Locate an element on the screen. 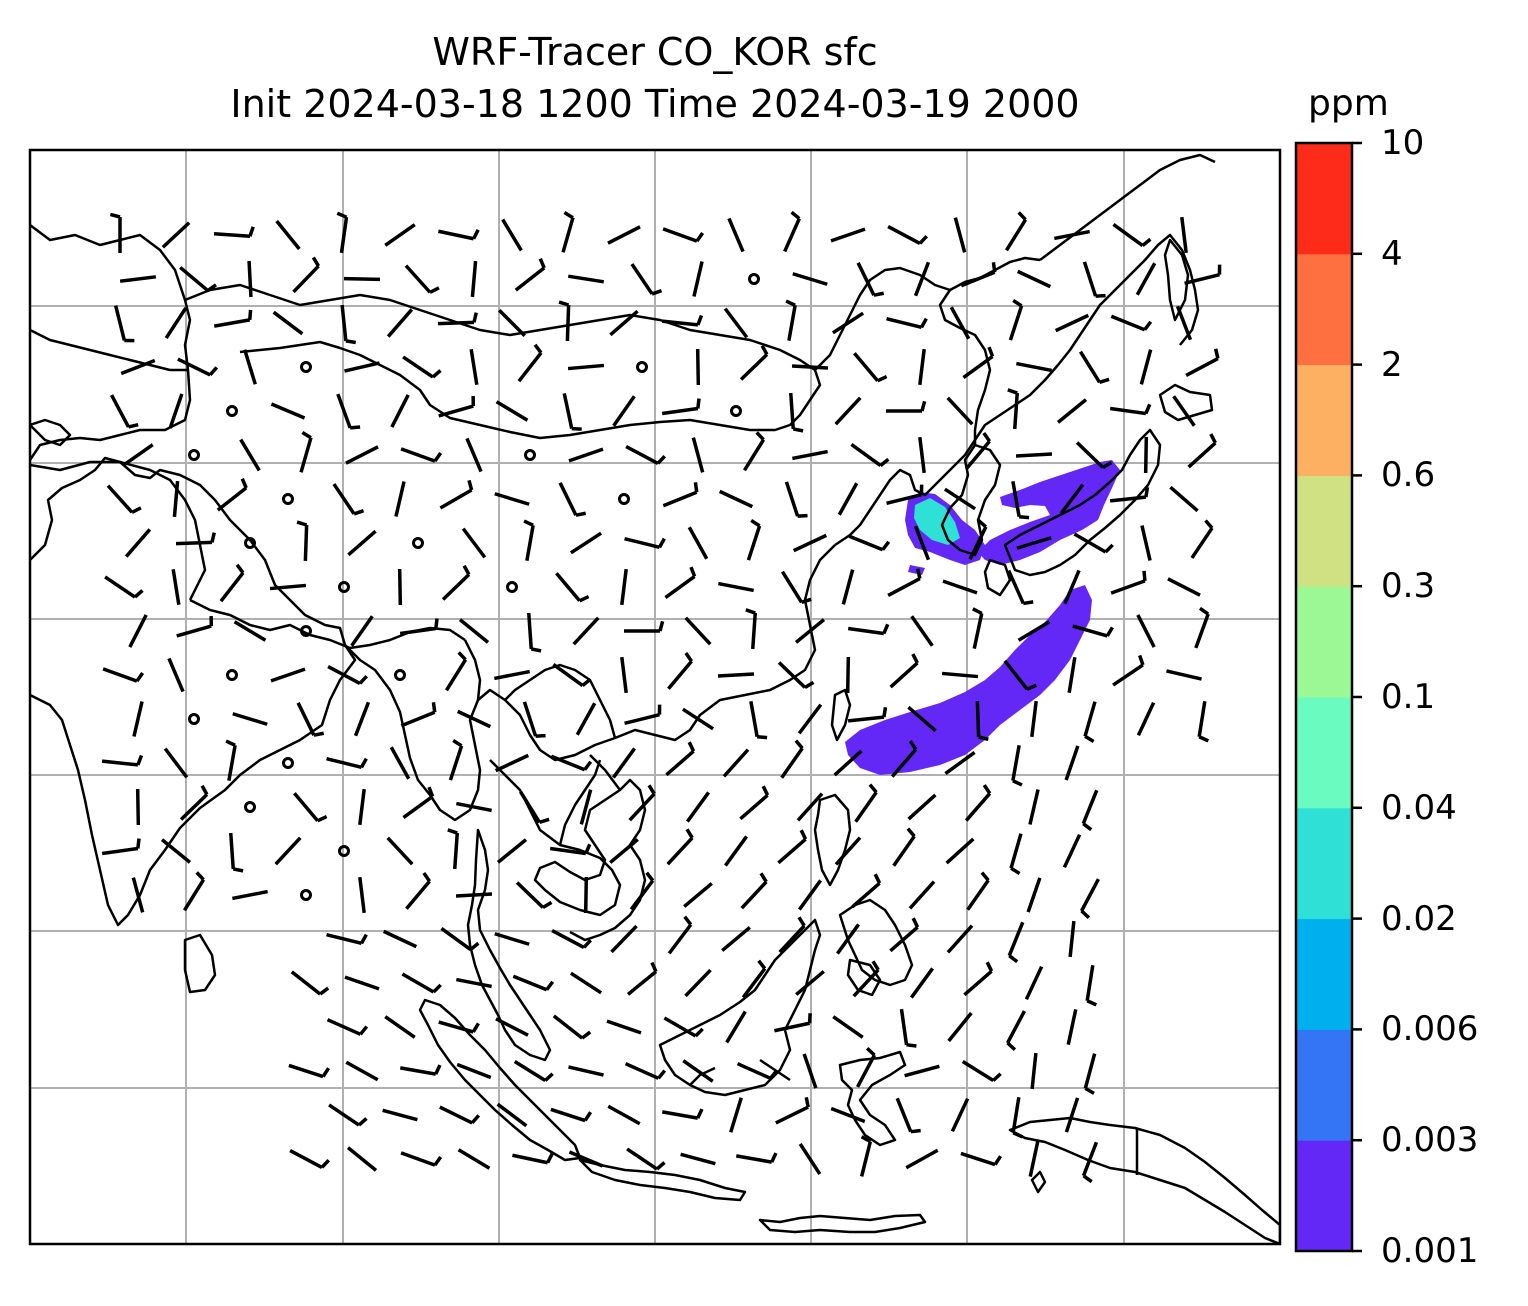  coast-philippines-mindanao is located at coordinates (876, 942).